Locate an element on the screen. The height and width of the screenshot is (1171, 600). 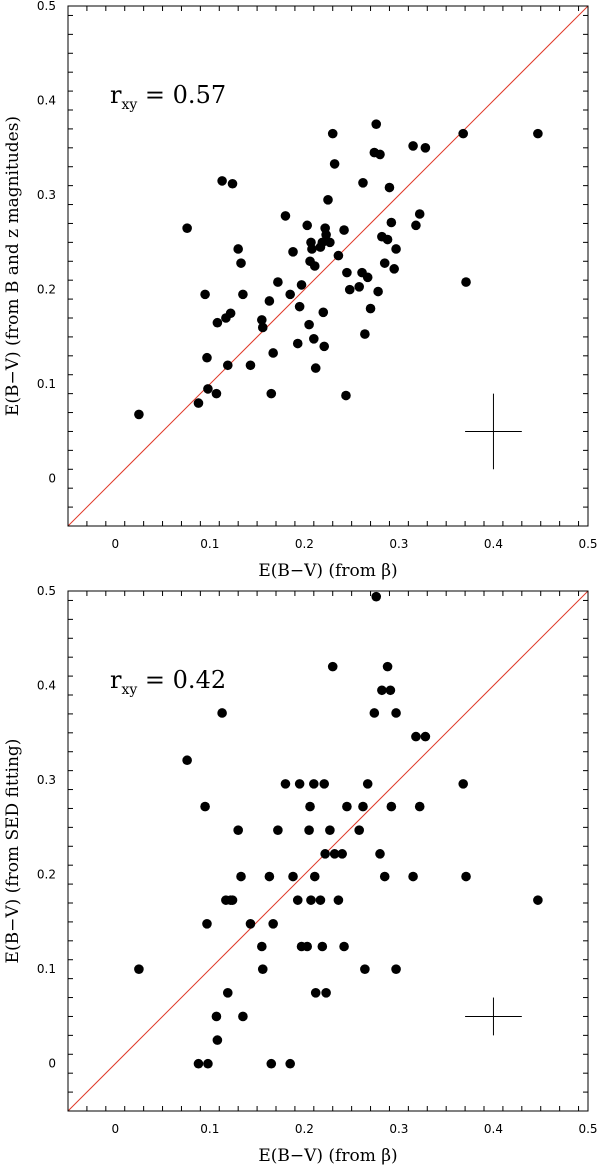
correlation-label: rxy = 0.42 is located at coordinates (168, 682).